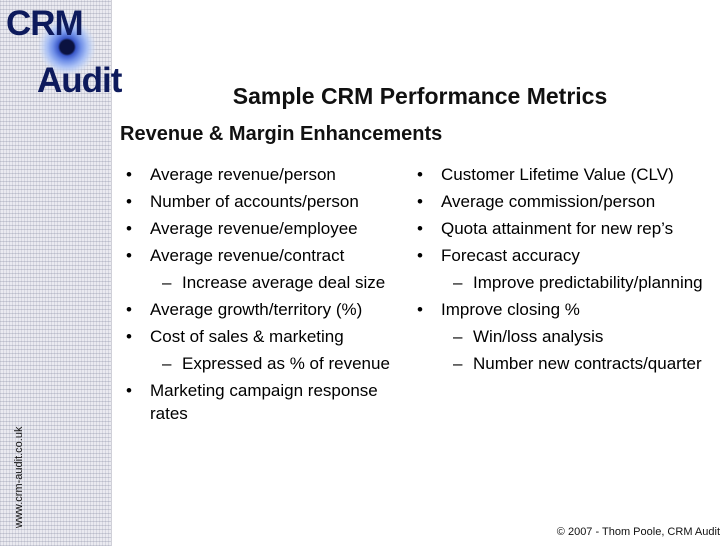  I want to click on bullet-item: • Forecast accuracy, so click(565, 255).